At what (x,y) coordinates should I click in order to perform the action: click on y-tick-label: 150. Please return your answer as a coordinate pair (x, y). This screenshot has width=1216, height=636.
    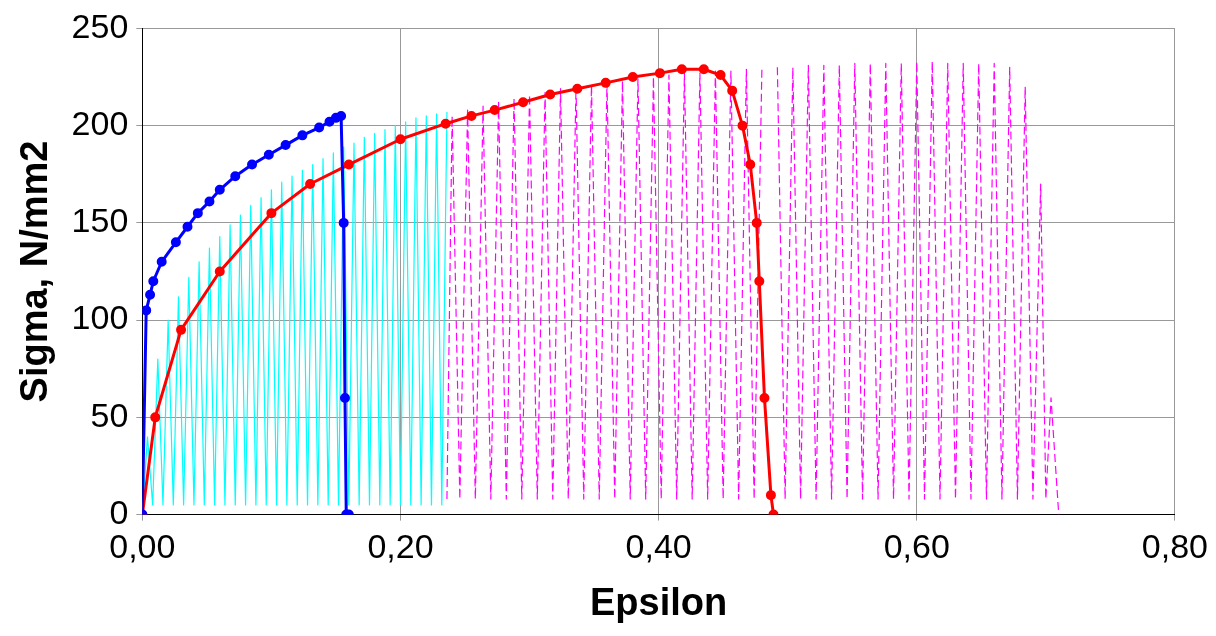
    Looking at the image, I should click on (100, 220).